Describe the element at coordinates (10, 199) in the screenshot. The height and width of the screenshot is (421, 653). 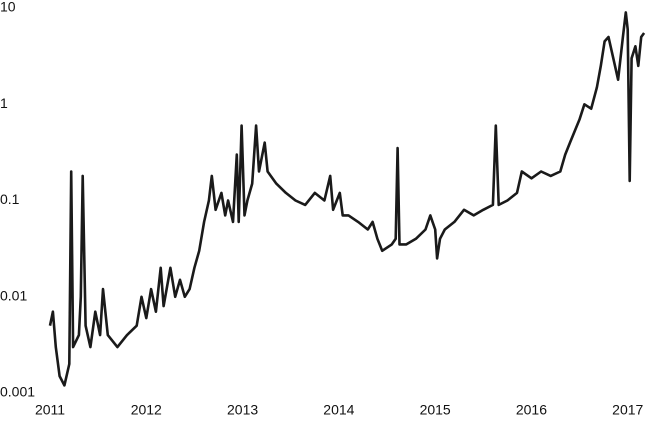
I see `y-tick-label: 0.1` at that location.